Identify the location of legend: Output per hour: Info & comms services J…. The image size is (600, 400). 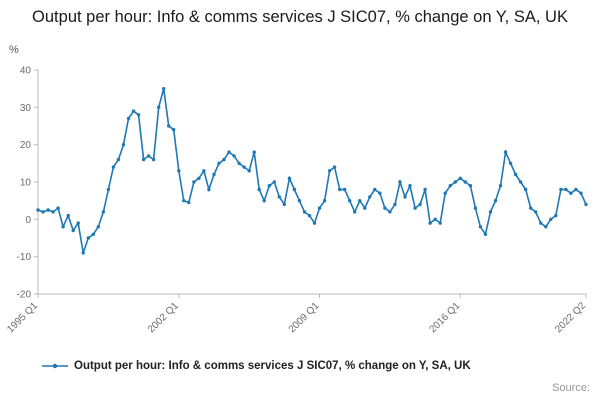
(256, 366).